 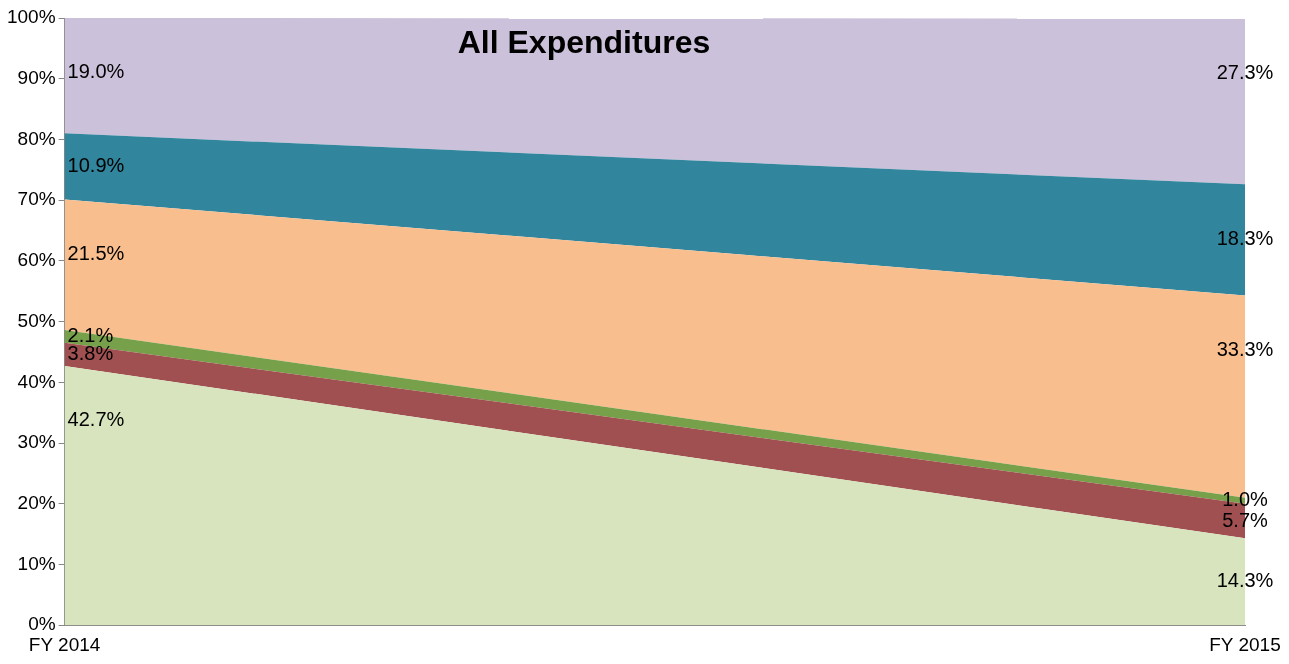 What do you see at coordinates (42, 624) in the screenshot?
I see `y-tick-label: 0%` at bounding box center [42, 624].